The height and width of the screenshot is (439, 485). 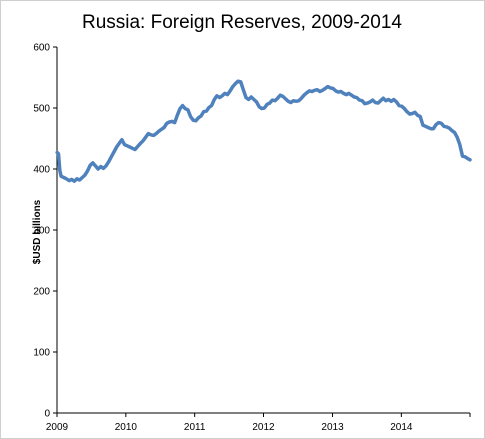 What do you see at coordinates (41, 170) in the screenshot?
I see `y-tick-label: 400` at bounding box center [41, 170].